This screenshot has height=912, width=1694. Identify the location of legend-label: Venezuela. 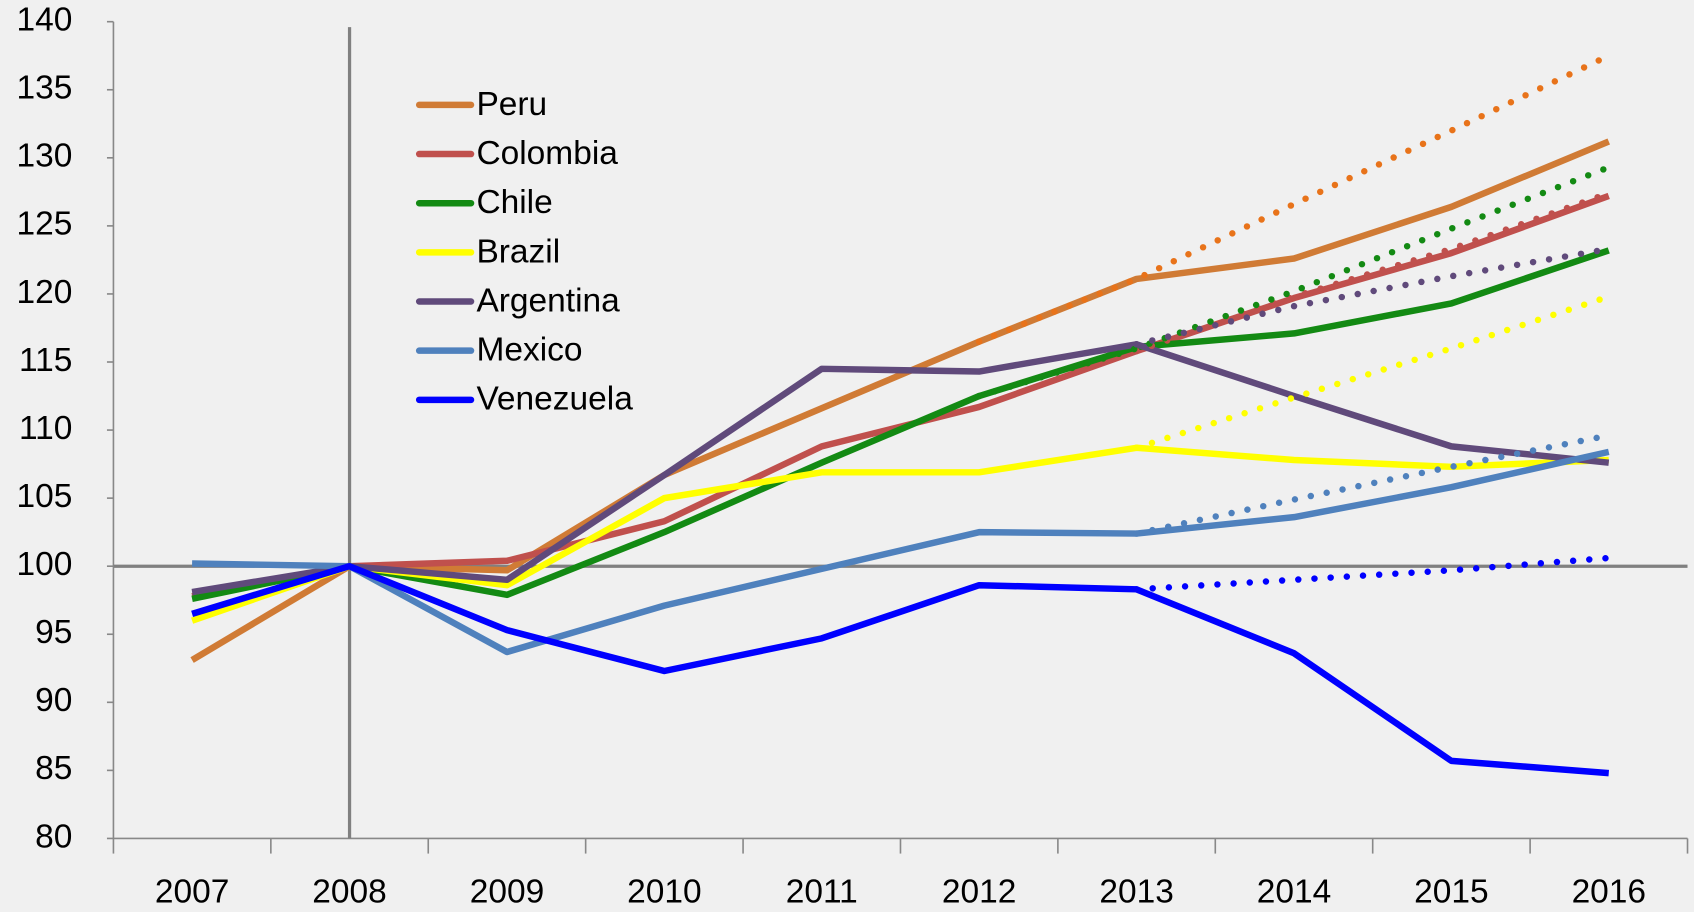
(554, 399).